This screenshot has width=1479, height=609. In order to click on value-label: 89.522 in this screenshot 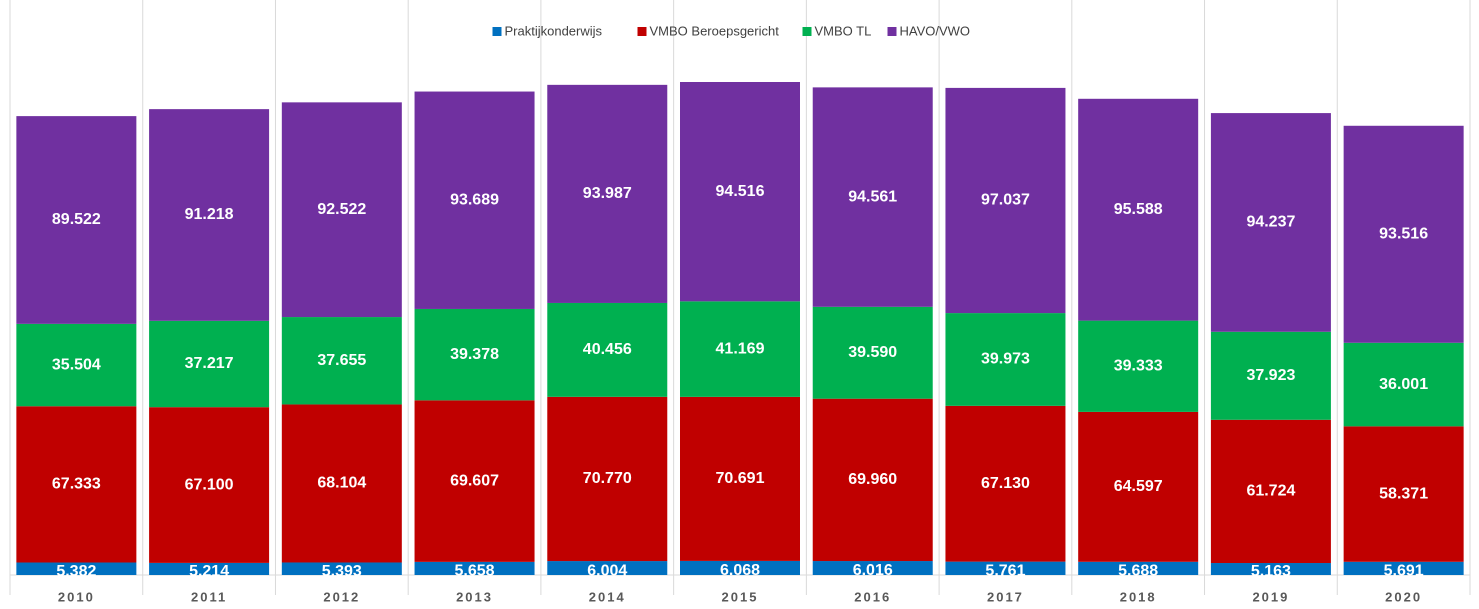, I will do `click(76, 219)`.